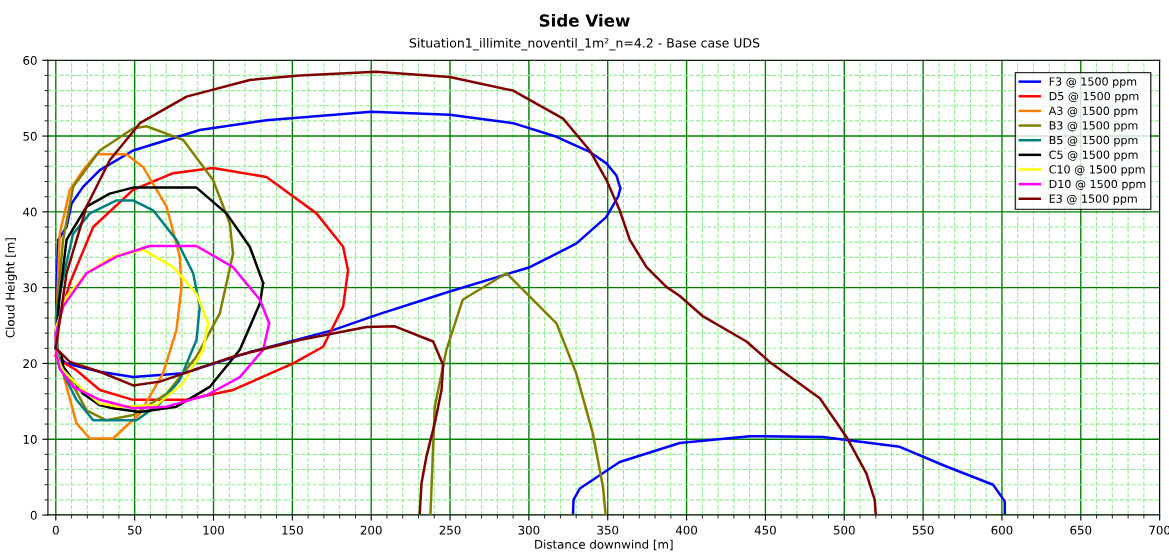  Describe the element at coordinates (33, 515) in the screenshot. I see `y-tick-label: 0` at that location.